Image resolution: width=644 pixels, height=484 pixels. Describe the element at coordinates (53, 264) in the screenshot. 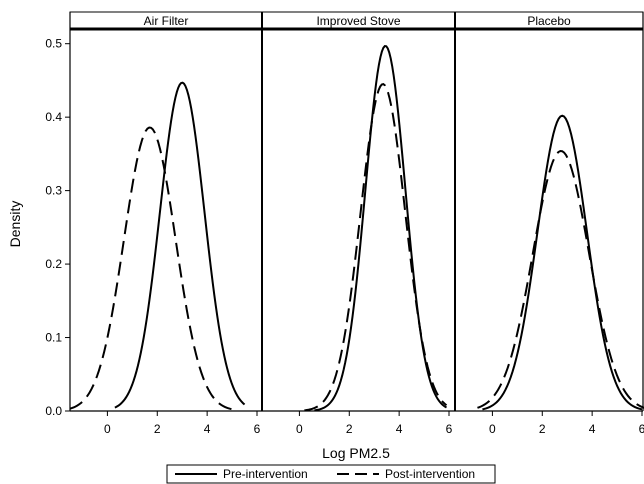

I see `y-tick-label: 0.2` at that location.